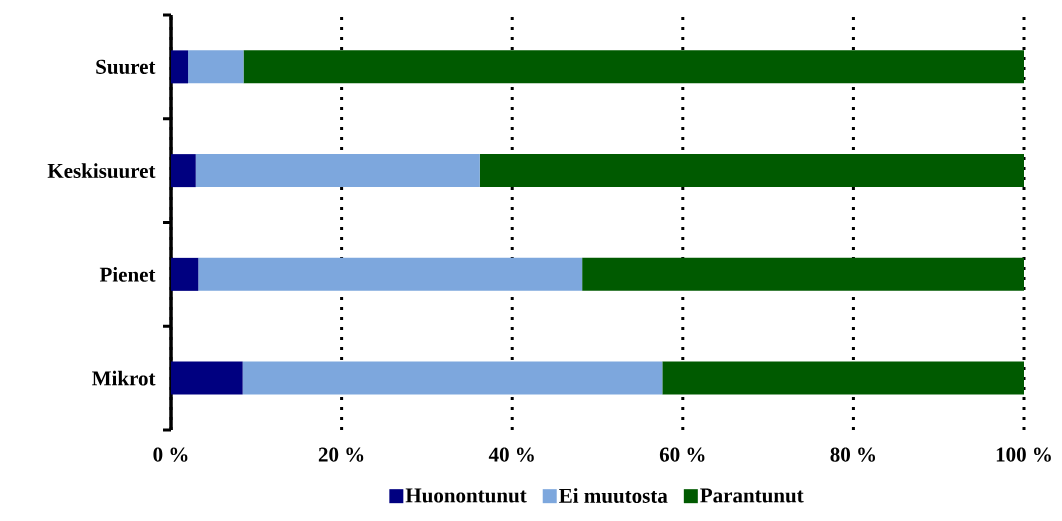 This screenshot has height=521, width=1062. What do you see at coordinates (853, 454) in the screenshot?
I see `x-tick-label: 80 %` at bounding box center [853, 454].